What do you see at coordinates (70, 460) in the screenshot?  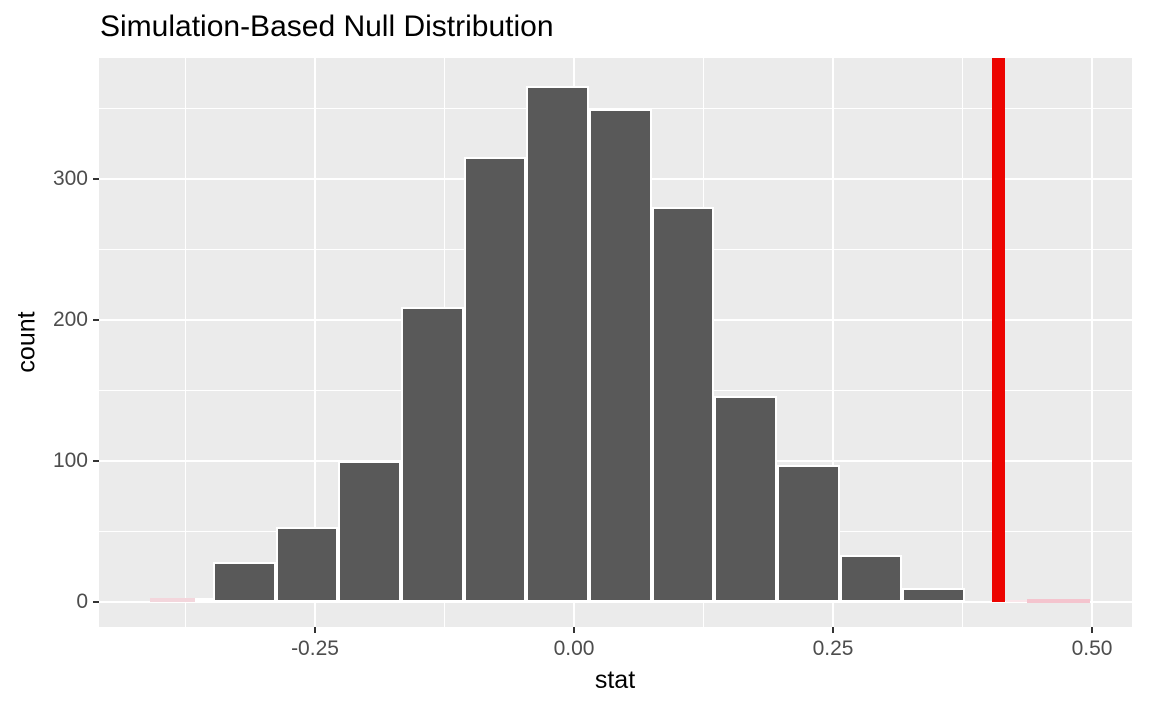 I see `y-tick-label: 100` at bounding box center [70, 460].